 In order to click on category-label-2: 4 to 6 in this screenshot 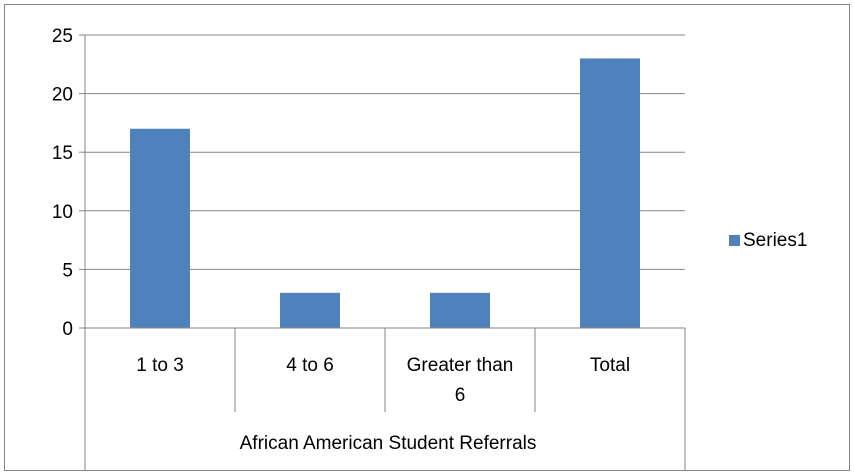, I will do `click(310, 365)`.